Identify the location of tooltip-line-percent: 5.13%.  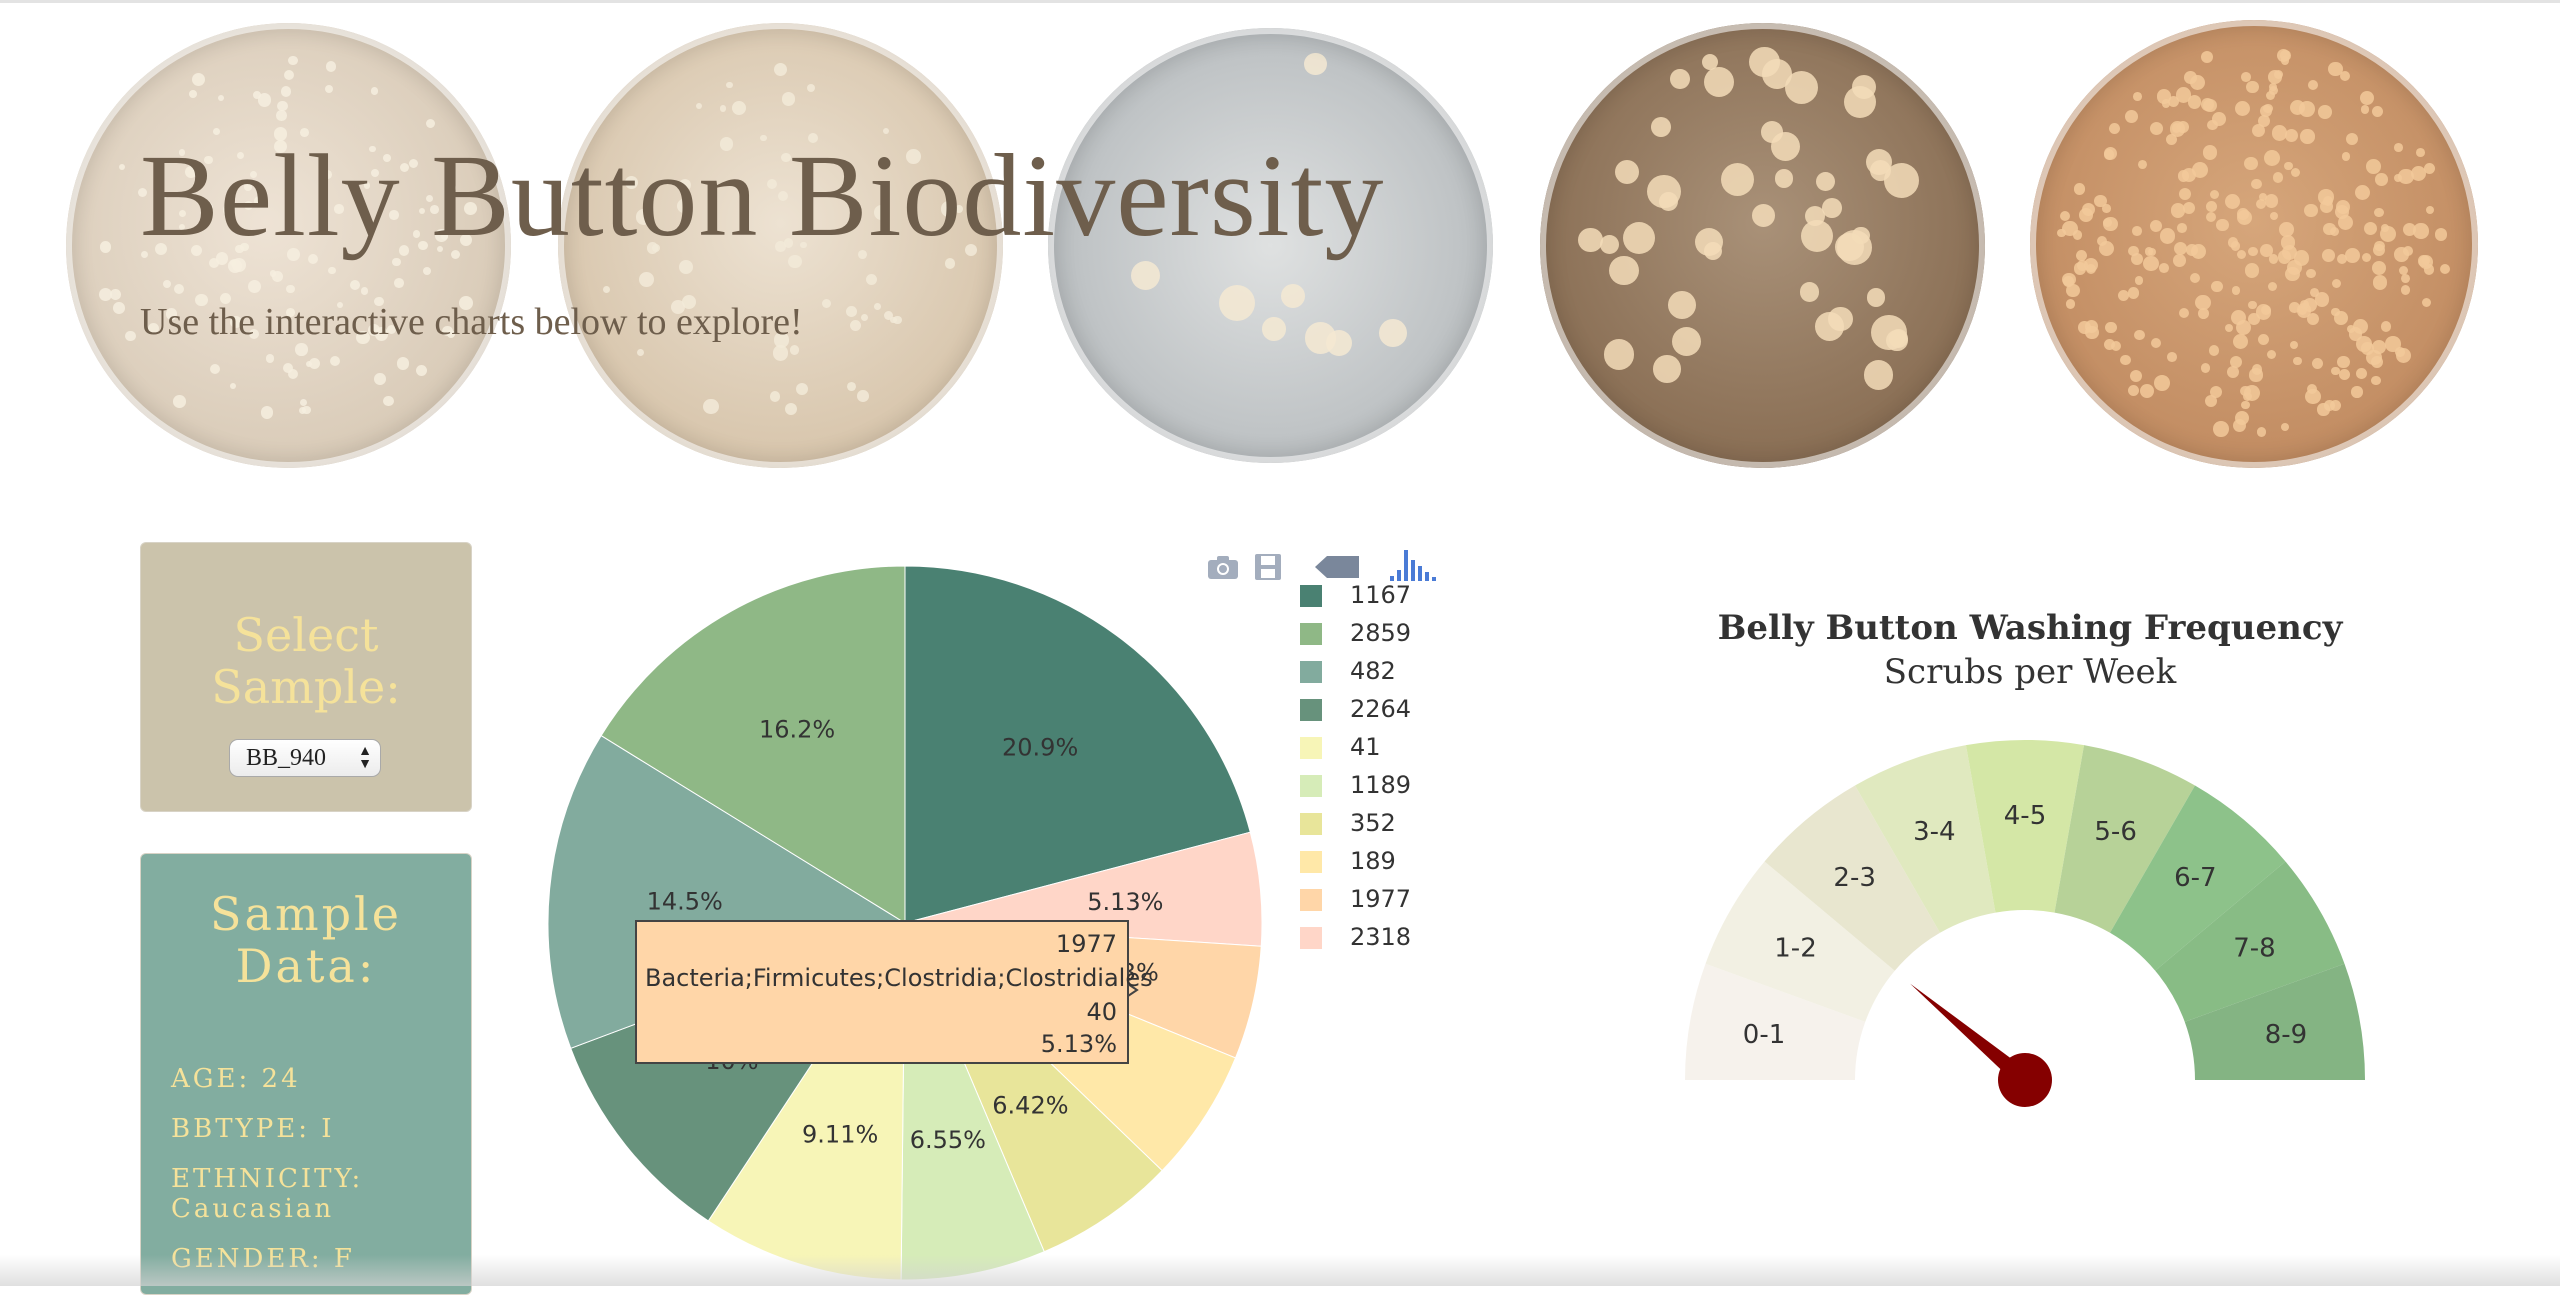
(1078, 1044).